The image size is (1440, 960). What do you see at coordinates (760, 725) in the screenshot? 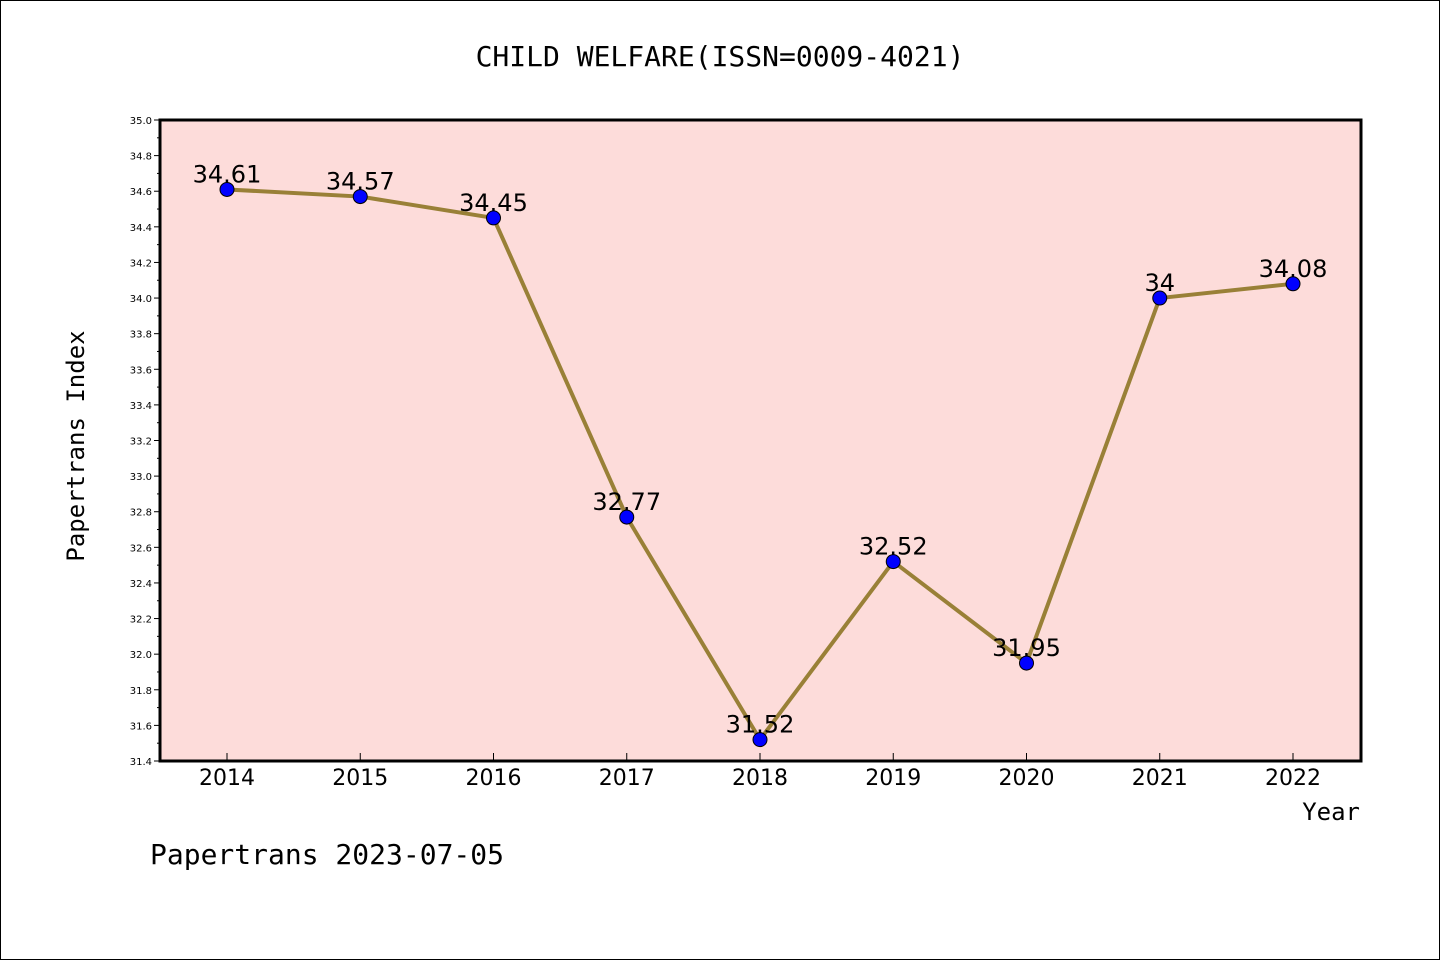
I see `data-label: 31.52` at bounding box center [760, 725].